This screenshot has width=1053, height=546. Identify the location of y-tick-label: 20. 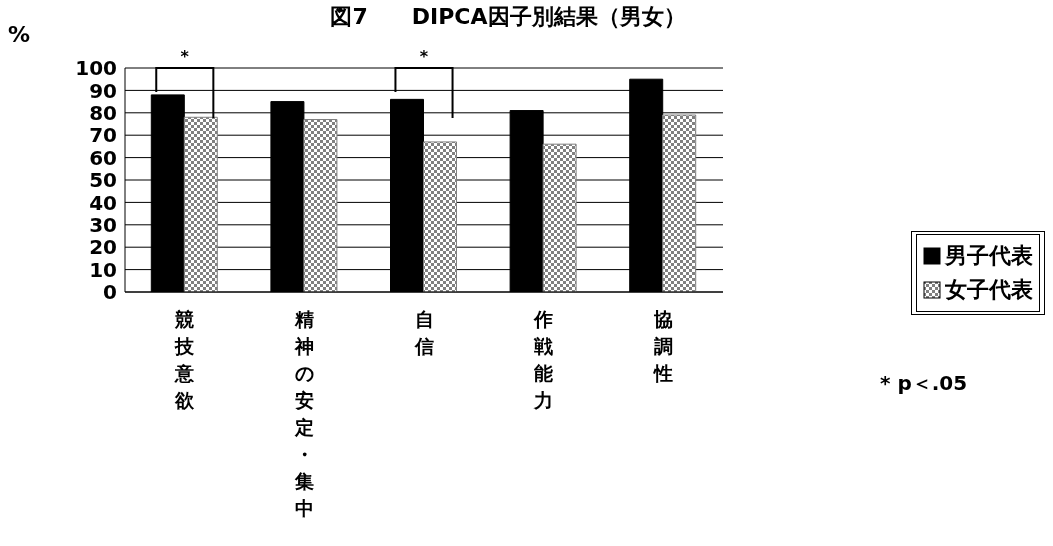
(103, 247).